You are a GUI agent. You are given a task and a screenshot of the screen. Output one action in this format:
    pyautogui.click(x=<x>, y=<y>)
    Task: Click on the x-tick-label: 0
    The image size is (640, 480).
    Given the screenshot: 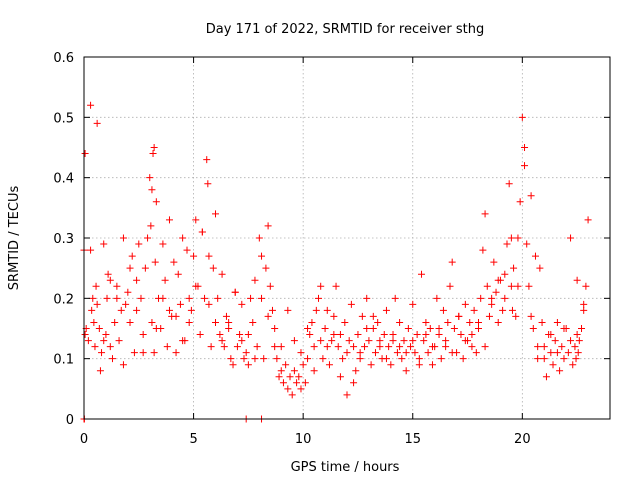 What is the action you would take?
    pyautogui.click(x=84, y=439)
    